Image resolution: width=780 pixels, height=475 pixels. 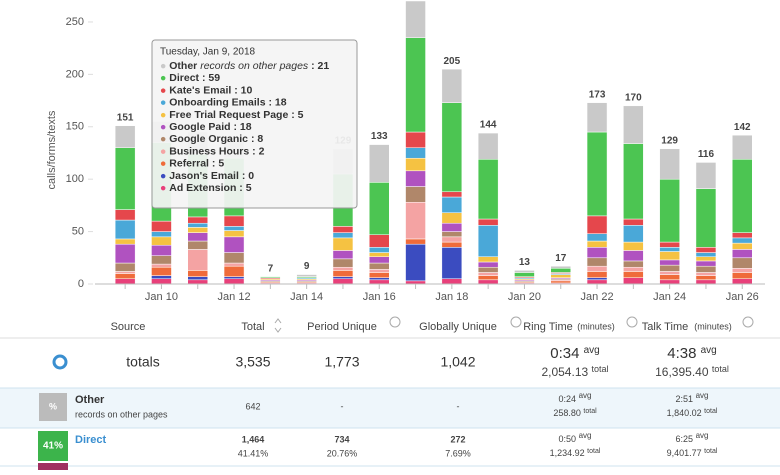 I want to click on cell: 3,535, so click(x=252, y=362).